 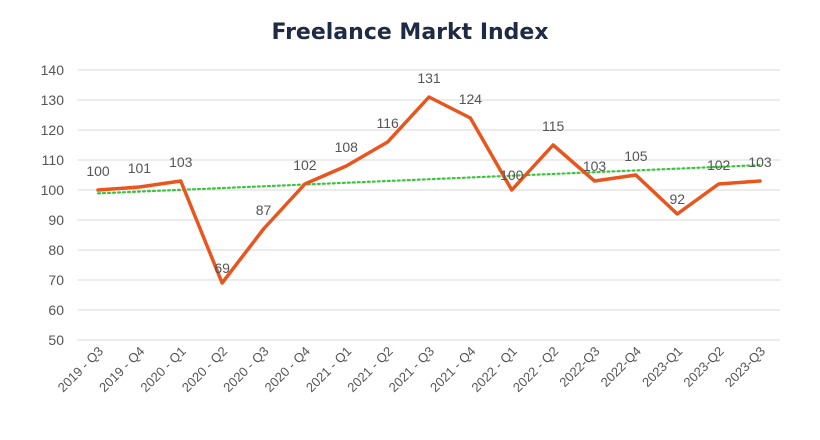 I want to click on y-tick-label: 130, so click(x=53, y=100).